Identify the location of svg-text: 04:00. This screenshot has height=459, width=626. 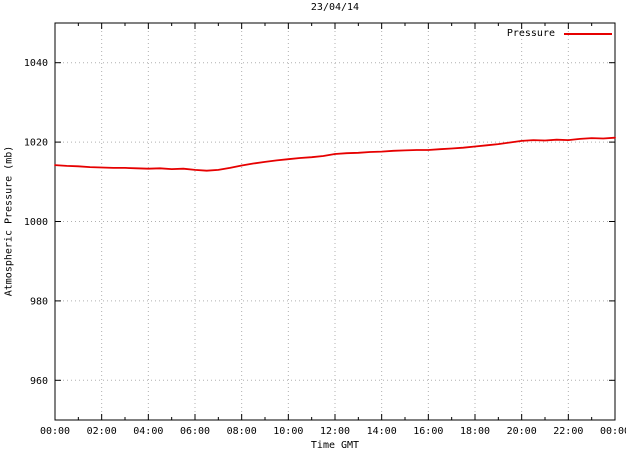
(148, 431).